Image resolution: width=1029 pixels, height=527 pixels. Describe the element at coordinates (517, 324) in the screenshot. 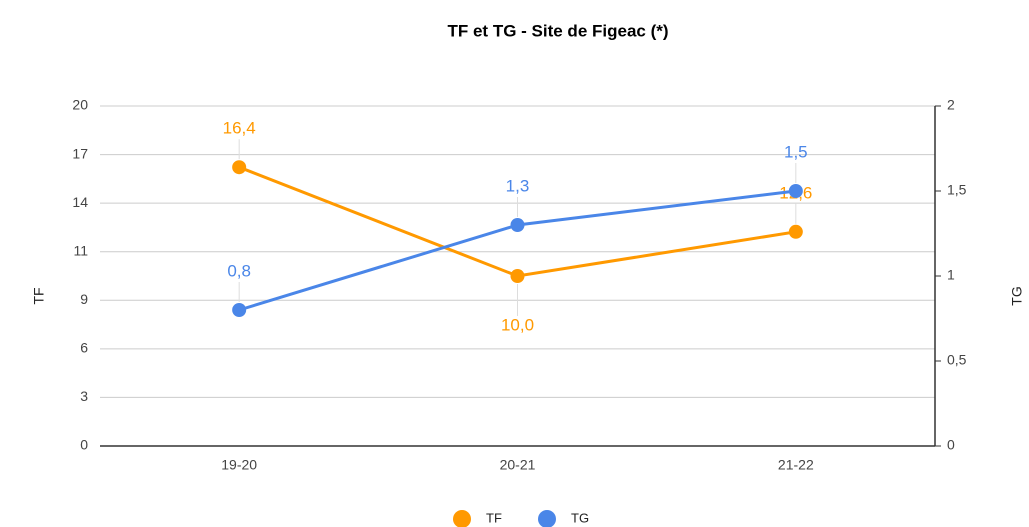

I see `data-label: 10,0` at that location.